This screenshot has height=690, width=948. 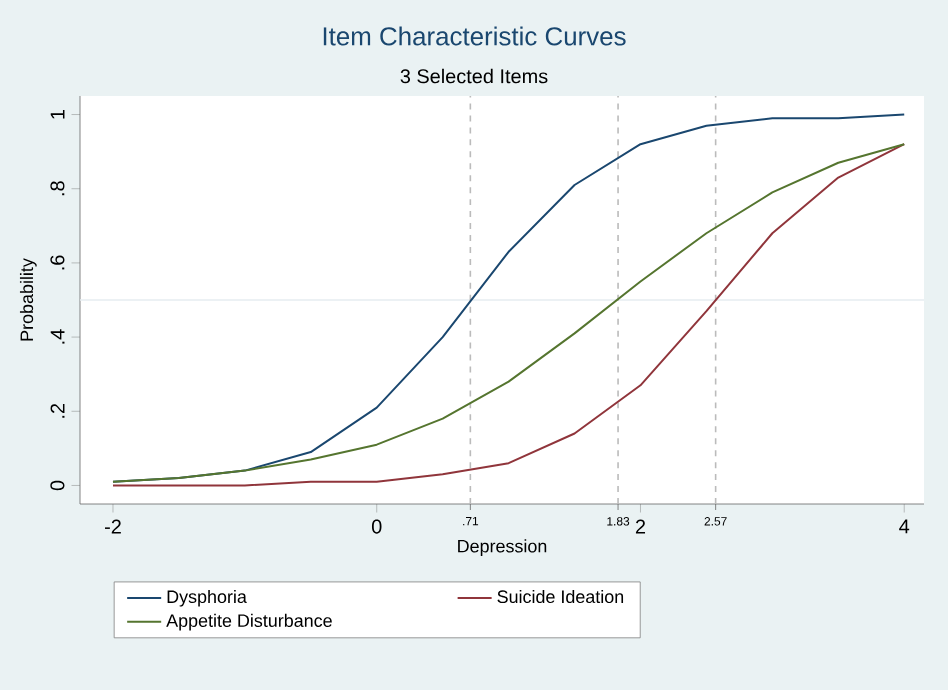 What do you see at coordinates (376, 526) in the screenshot?
I see `x-tick-label: 0` at bounding box center [376, 526].